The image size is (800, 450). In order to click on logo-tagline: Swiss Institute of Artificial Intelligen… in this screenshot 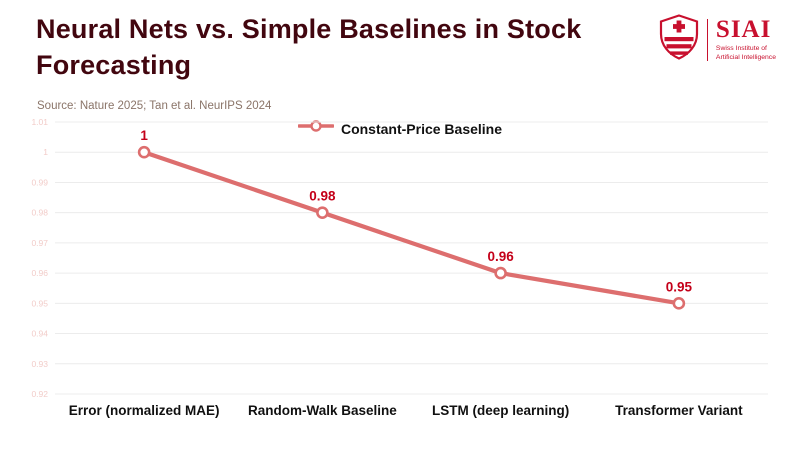, I will do `click(745, 53)`.